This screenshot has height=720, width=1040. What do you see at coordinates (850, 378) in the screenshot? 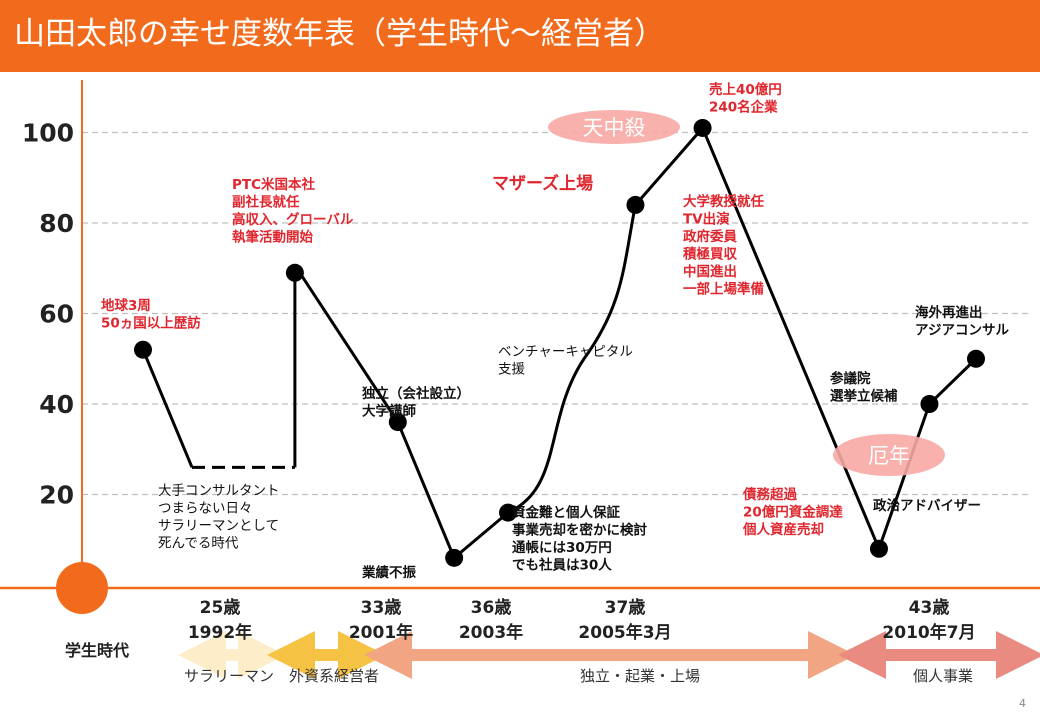
I see `annotation-line: 参議院` at bounding box center [850, 378].